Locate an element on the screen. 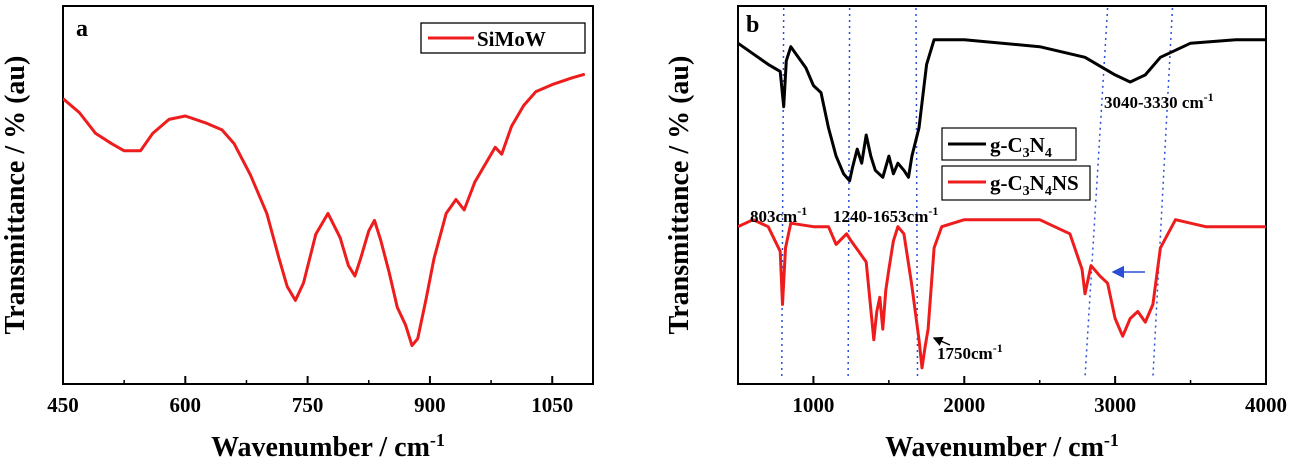 Image resolution: width=1300 pixels, height=474 pixels. x-tick-label: 600 is located at coordinates (186, 405).